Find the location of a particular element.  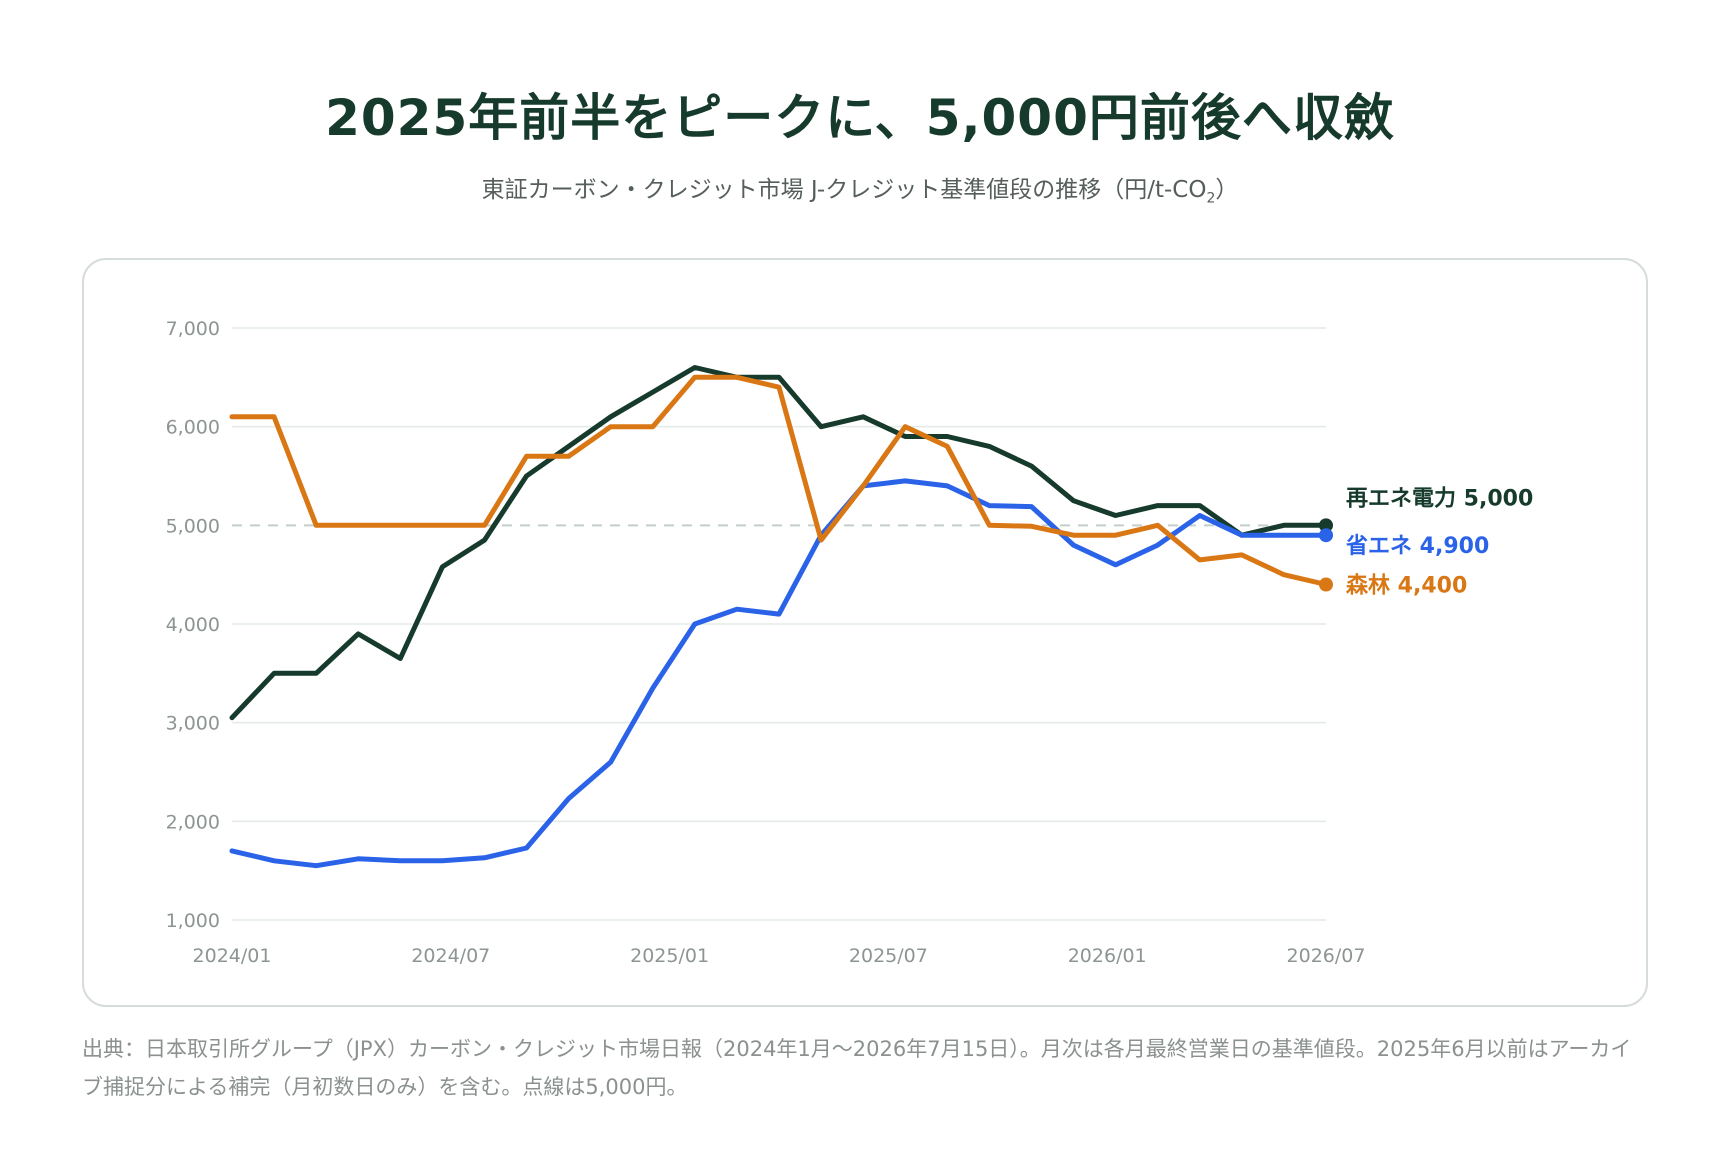

x-tick-label: 2025/01 is located at coordinates (669, 956).